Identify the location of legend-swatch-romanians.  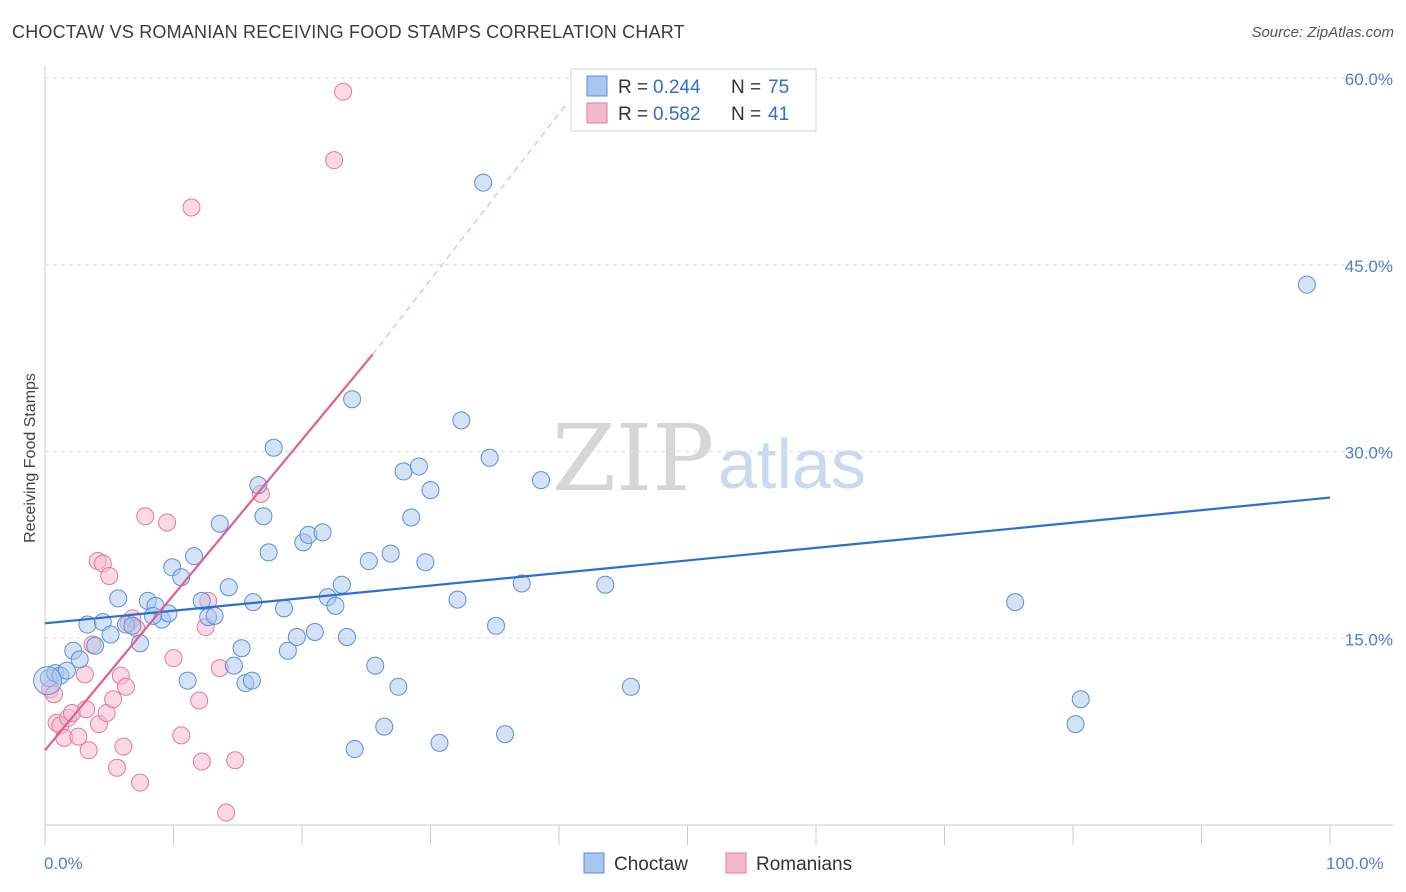
(597, 113).